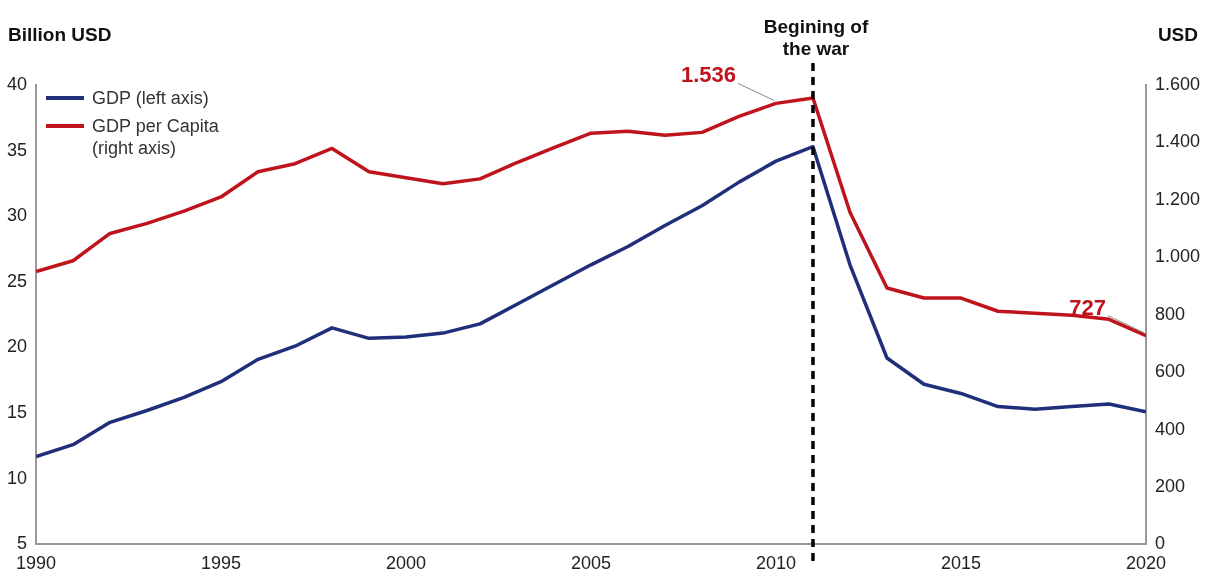 The height and width of the screenshot is (582, 1211). What do you see at coordinates (17, 412) in the screenshot?
I see `y-tick-label: 15` at bounding box center [17, 412].